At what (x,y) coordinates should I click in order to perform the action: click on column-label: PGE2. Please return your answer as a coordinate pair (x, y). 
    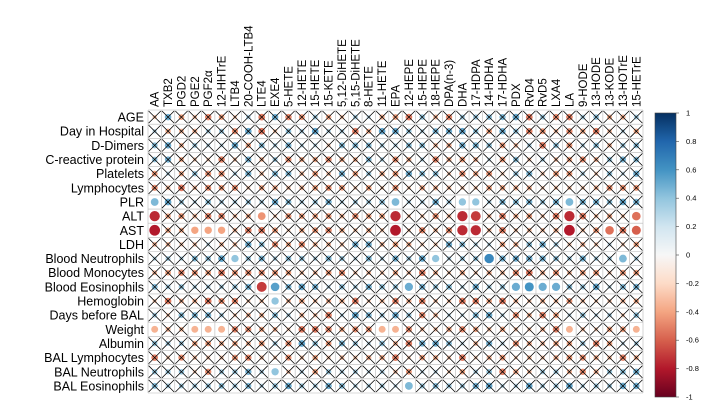
    Looking at the image, I should click on (196, 91).